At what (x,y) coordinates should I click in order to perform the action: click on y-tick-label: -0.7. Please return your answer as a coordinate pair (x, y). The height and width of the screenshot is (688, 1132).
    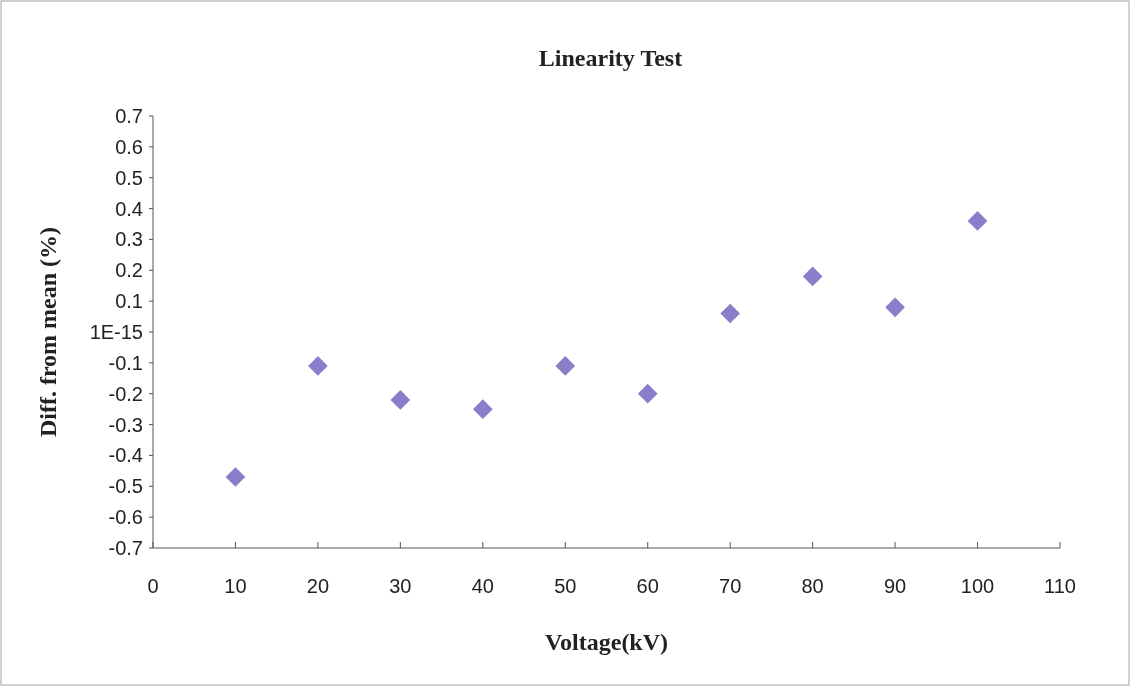
    Looking at the image, I should click on (125, 548).